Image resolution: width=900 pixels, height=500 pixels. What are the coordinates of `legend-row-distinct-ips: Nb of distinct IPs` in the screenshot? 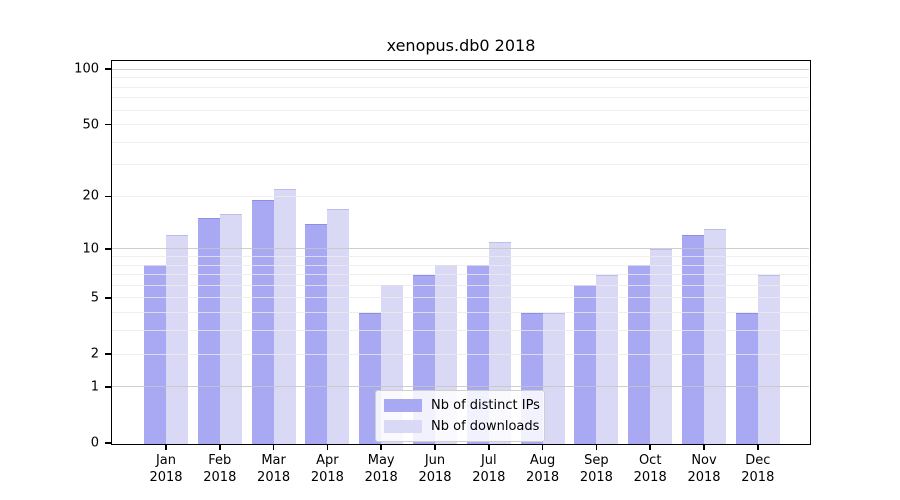 It's located at (462, 405).